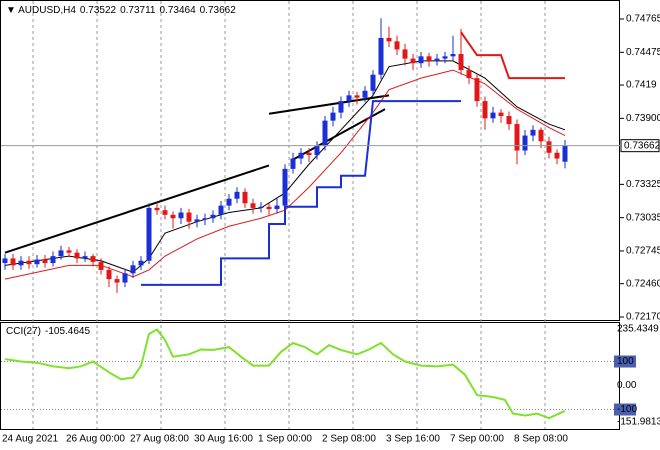 Image resolution: width=660 pixels, height=450 pixels. Describe the element at coordinates (223, 439) in the screenshot. I see `x-tick-label: 30 Aug 16:00` at that location.